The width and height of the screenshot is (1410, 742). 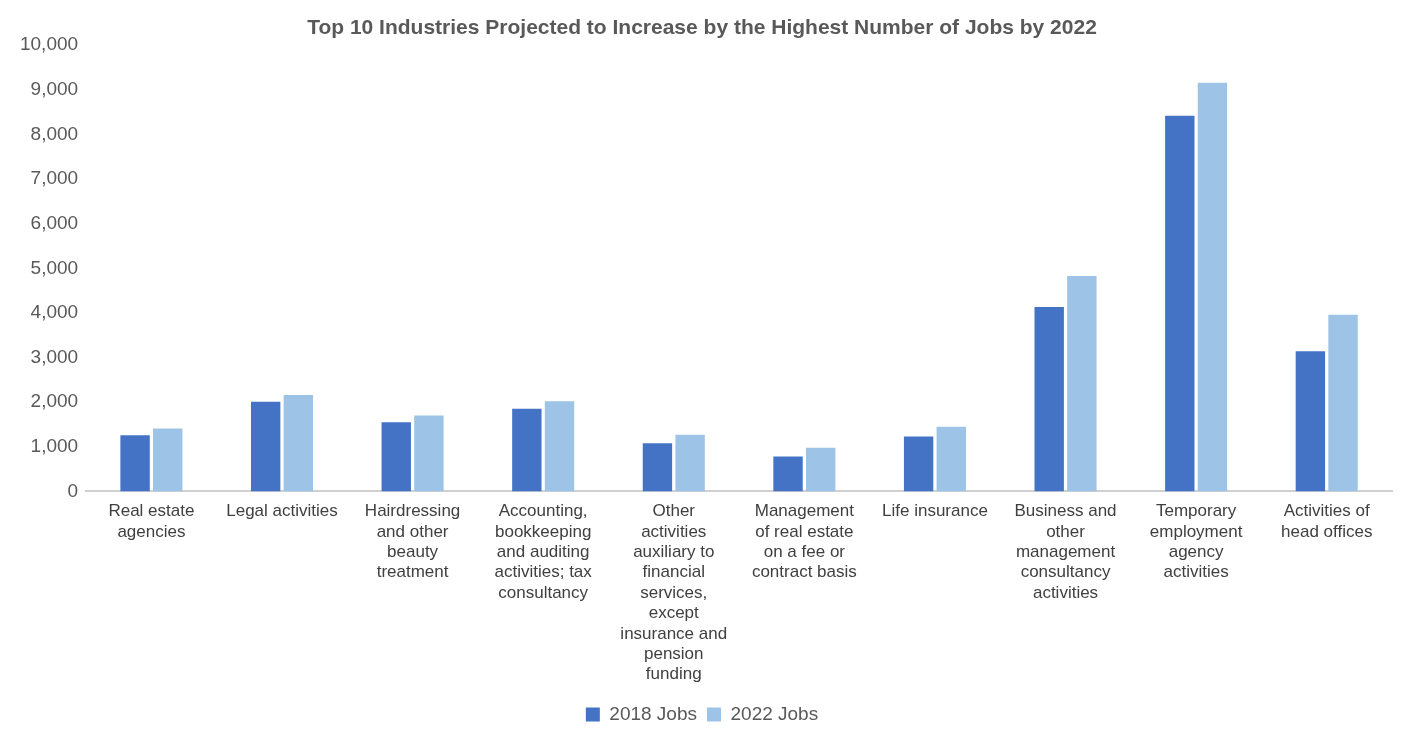 I want to click on y-tick-label: 4,000, so click(x=54, y=312).